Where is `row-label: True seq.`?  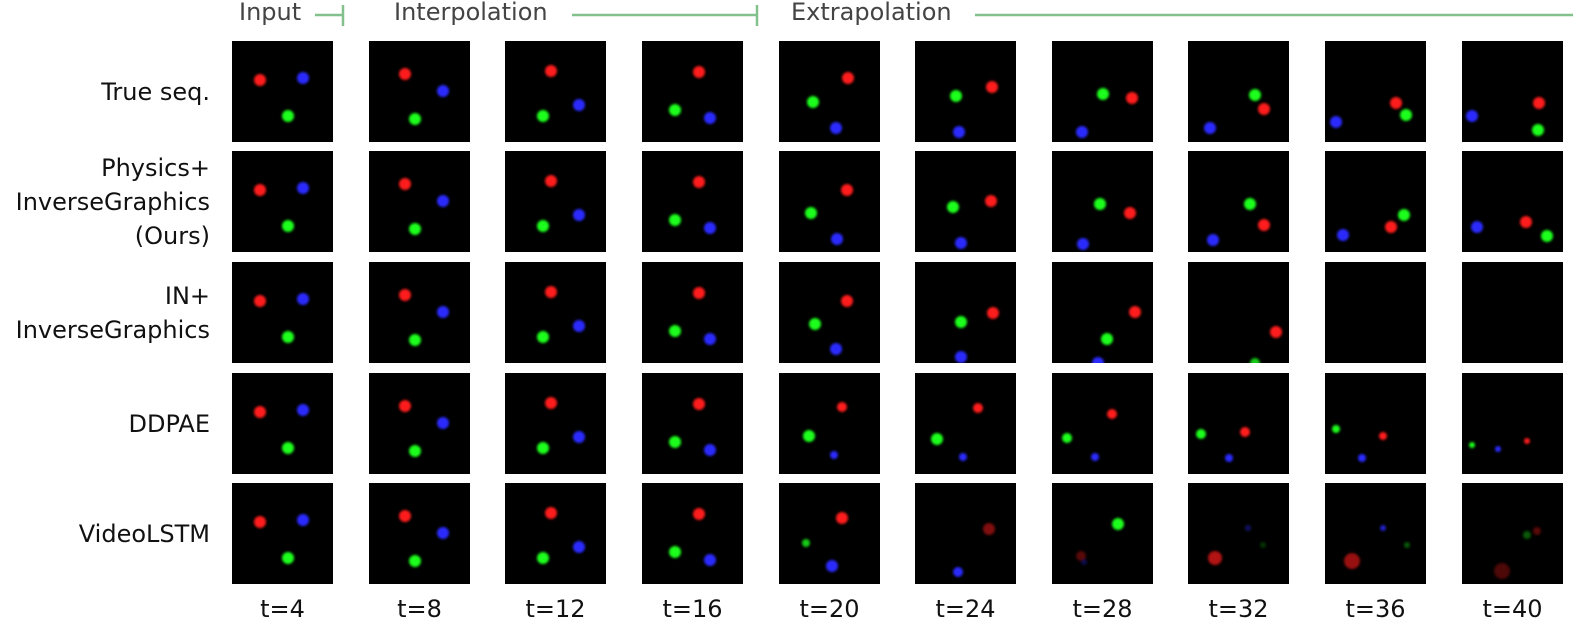 row-label: True seq. is located at coordinates (155, 92).